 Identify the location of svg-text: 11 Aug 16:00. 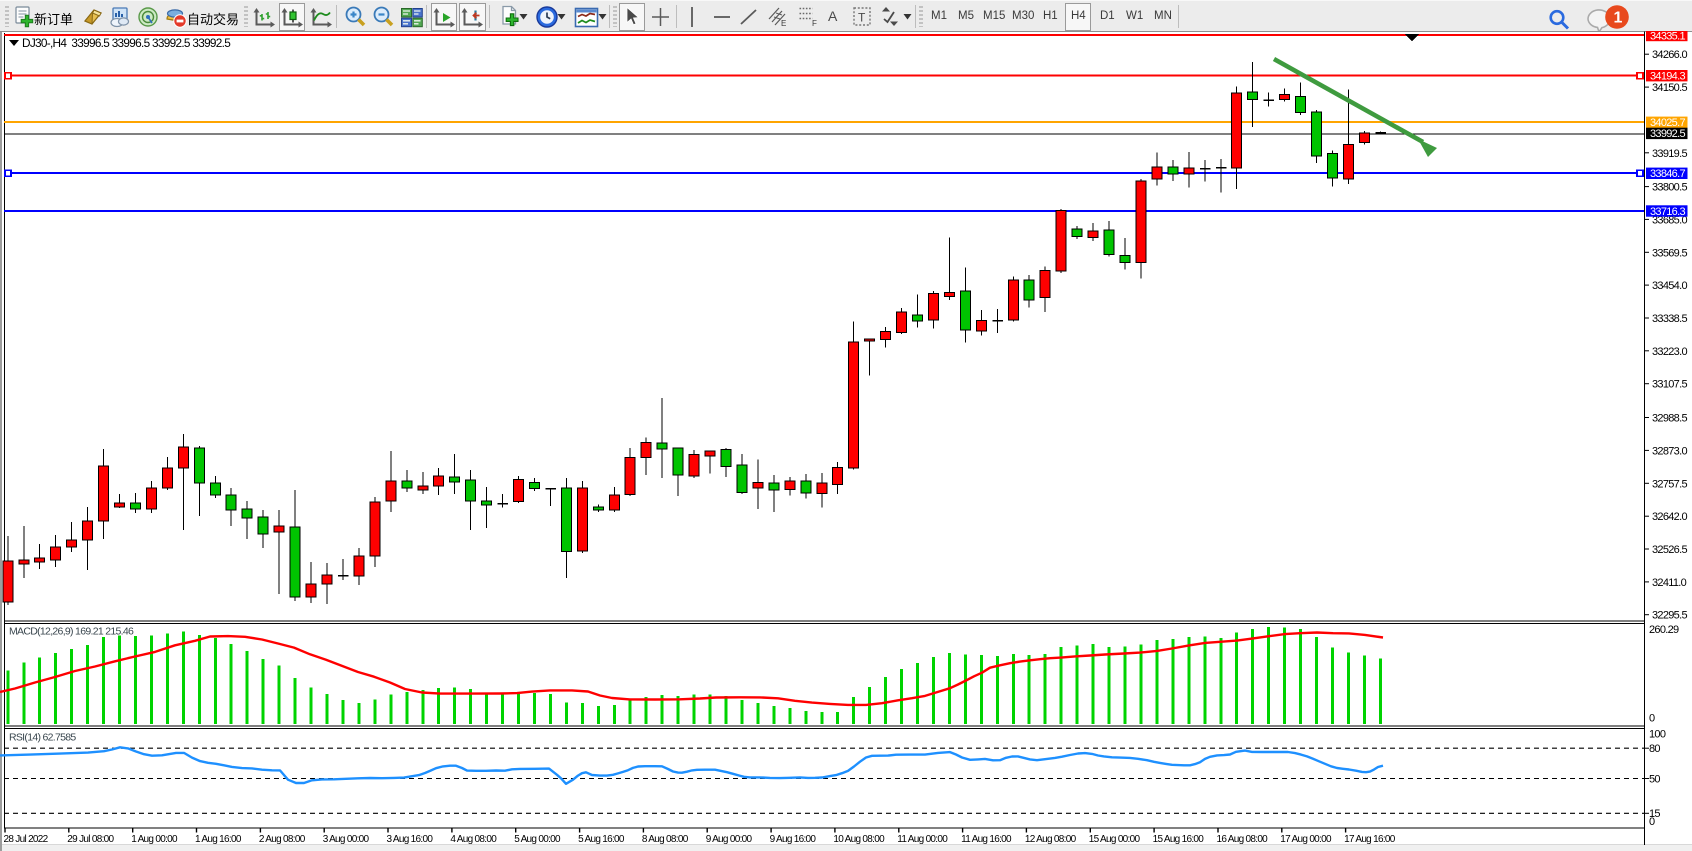
(986, 839).